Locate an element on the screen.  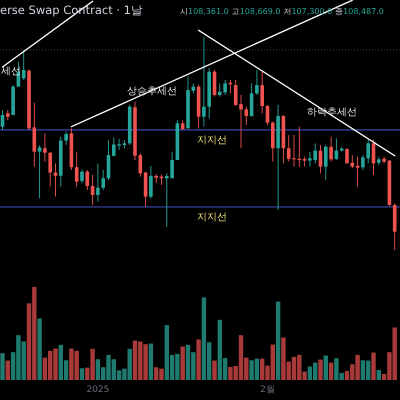
text: 고108,669.0 is located at coordinates (256, 11).